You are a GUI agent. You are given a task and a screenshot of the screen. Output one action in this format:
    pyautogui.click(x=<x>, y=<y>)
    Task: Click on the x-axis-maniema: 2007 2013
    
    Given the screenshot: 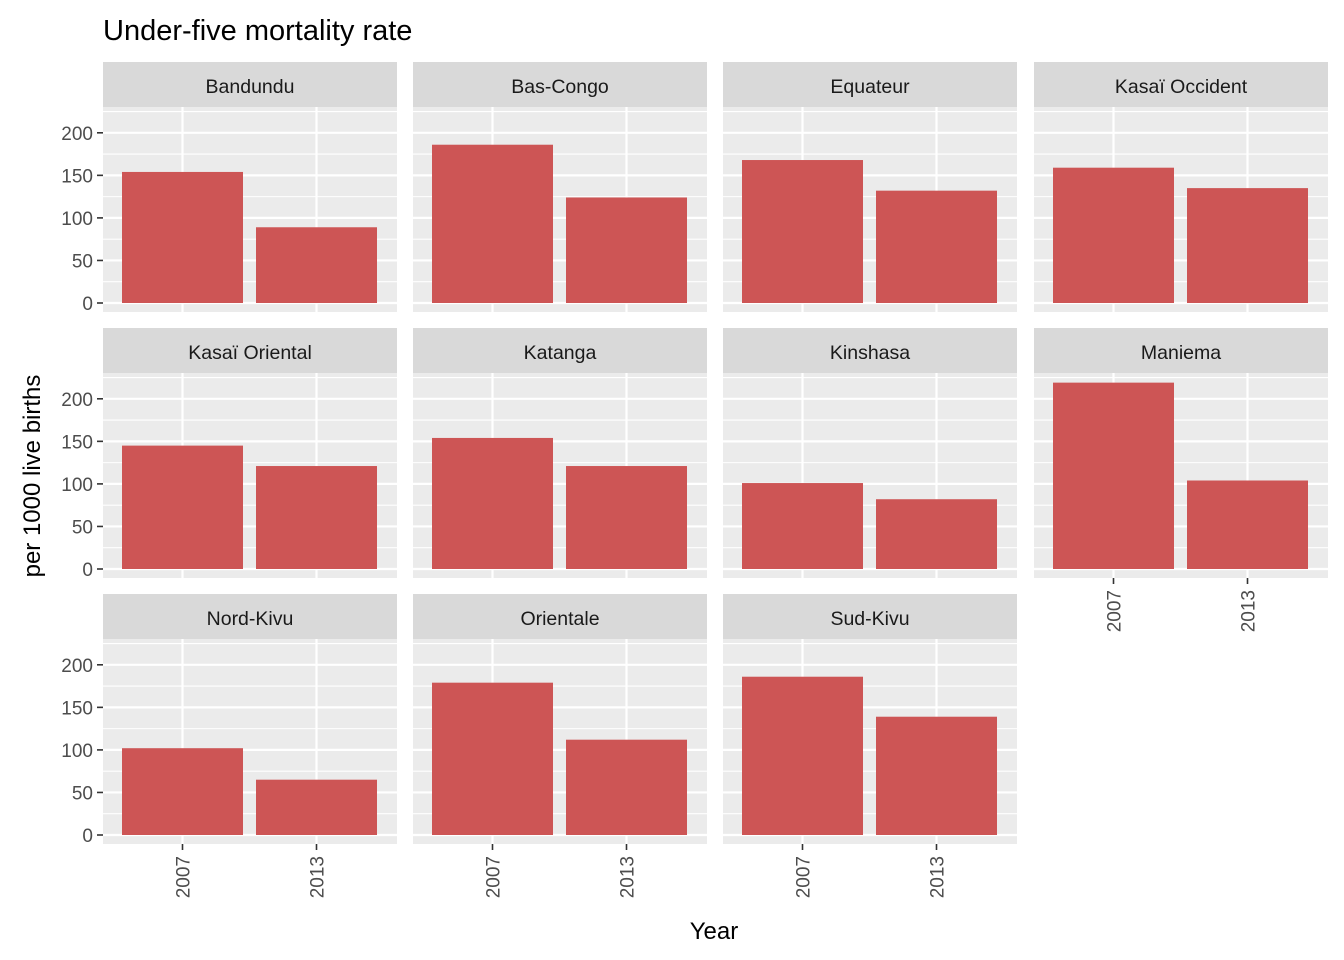 What is the action you would take?
    pyautogui.click(x=1182, y=605)
    